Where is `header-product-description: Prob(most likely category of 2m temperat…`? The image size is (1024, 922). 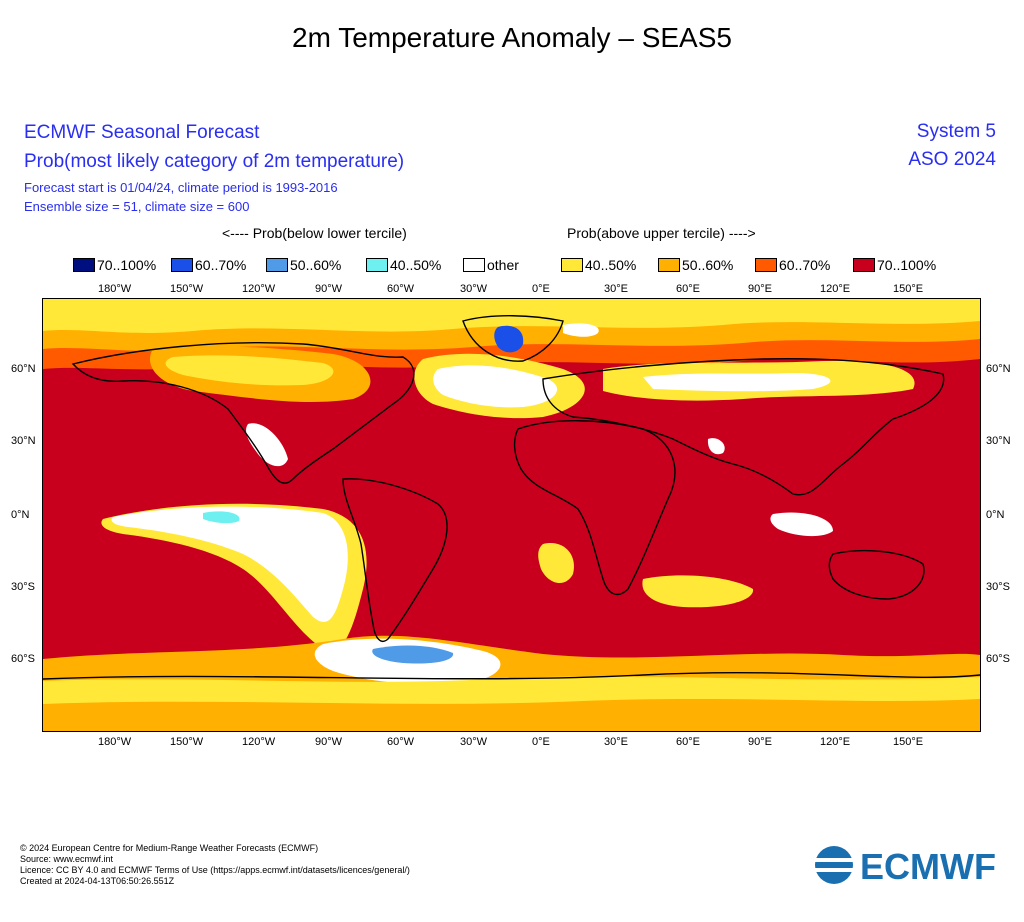 header-product-description: Prob(most likely category of 2m temperat… is located at coordinates (214, 161).